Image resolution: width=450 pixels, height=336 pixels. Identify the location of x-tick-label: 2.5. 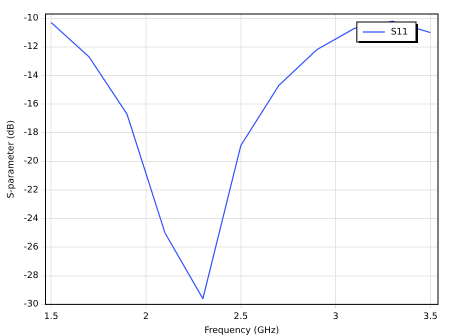
(241, 317).